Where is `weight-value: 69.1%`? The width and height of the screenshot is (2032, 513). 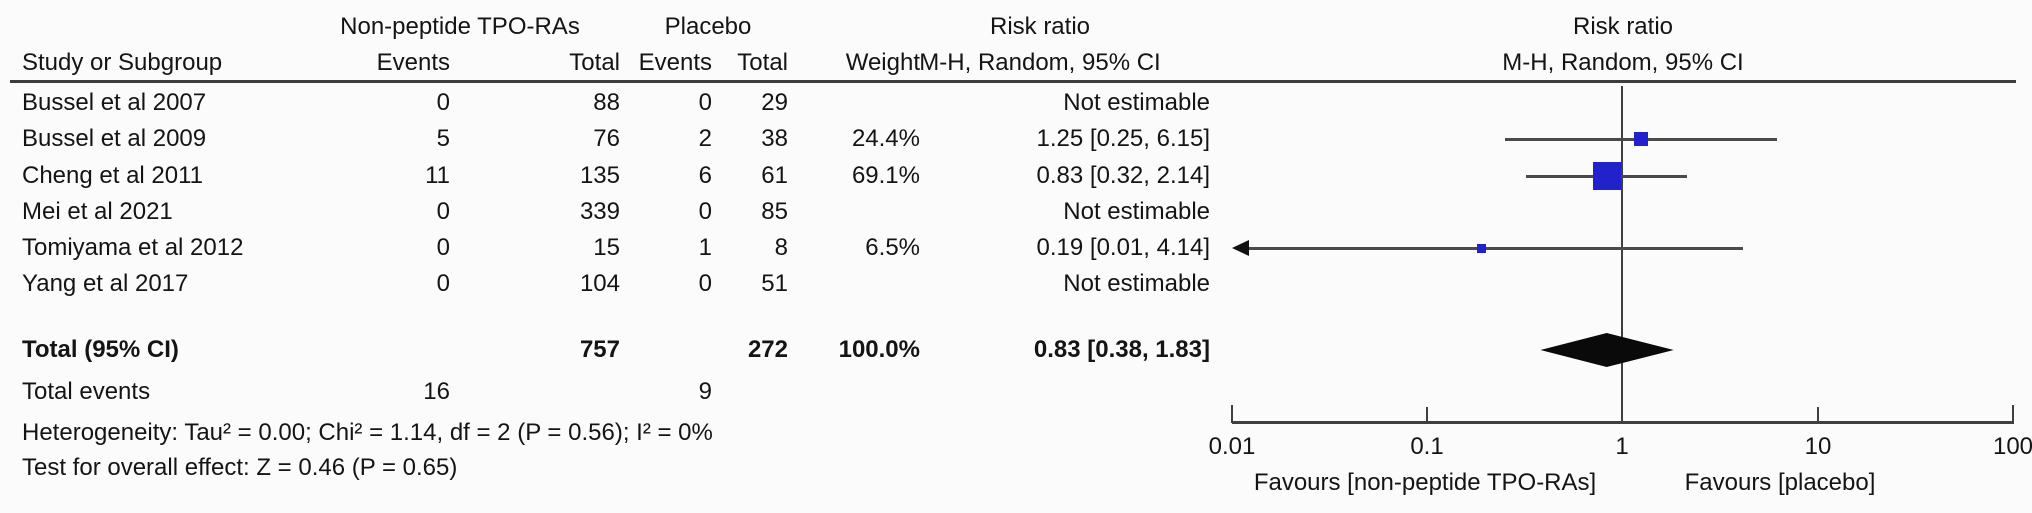
weight-value: 69.1% is located at coordinates (885, 175).